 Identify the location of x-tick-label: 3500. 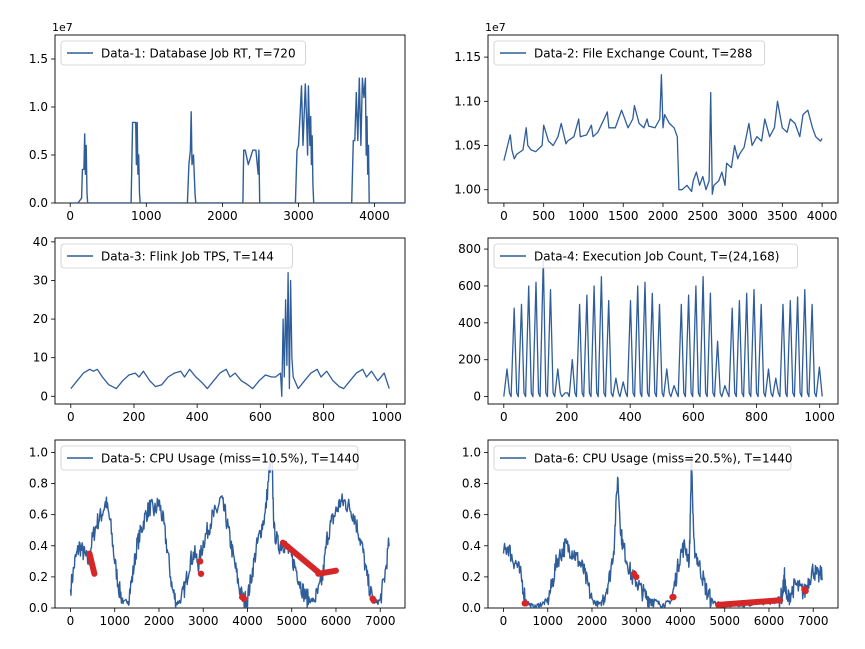
(782, 216).